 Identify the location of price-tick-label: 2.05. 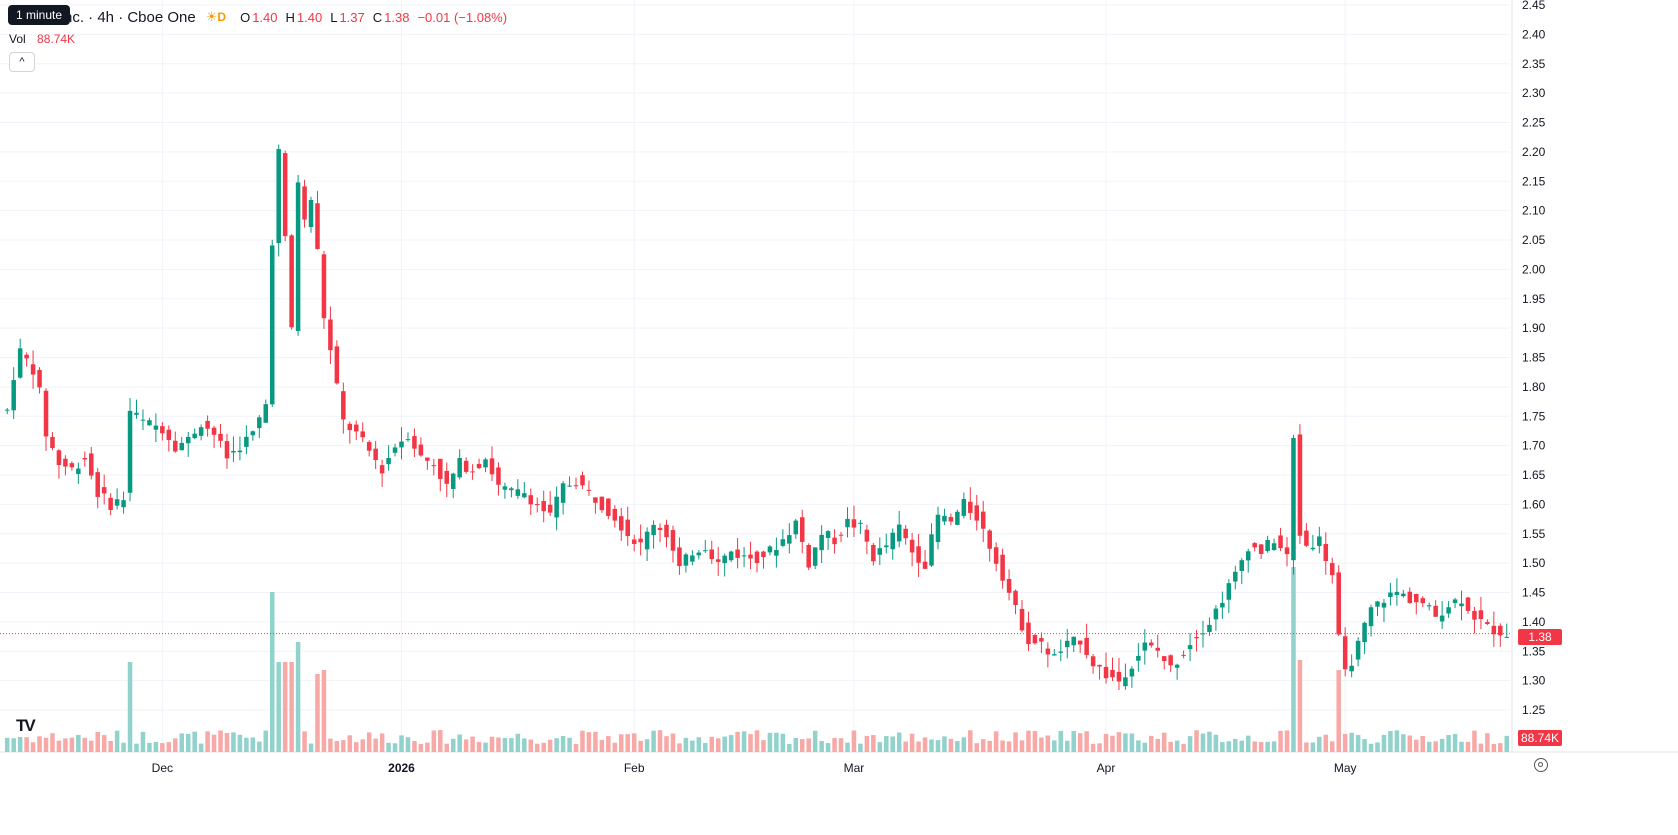
(1534, 240).